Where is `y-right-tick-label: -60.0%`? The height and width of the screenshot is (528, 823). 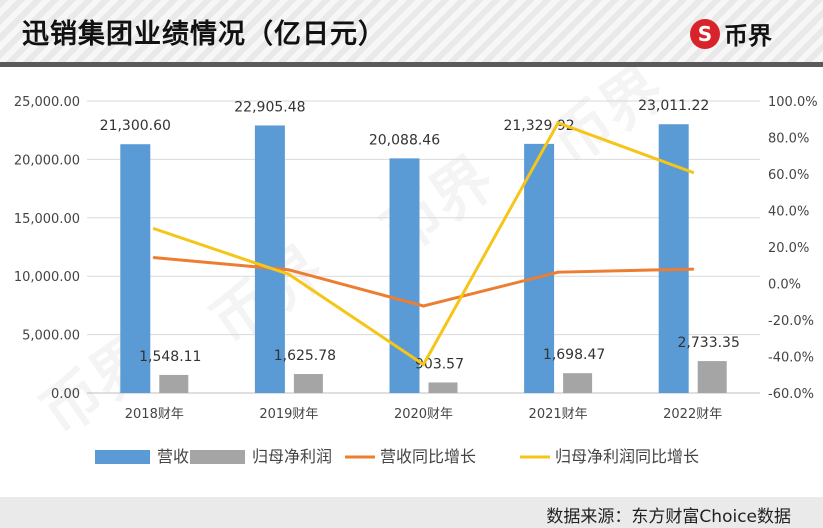 y-right-tick-label: -60.0% is located at coordinates (791, 394).